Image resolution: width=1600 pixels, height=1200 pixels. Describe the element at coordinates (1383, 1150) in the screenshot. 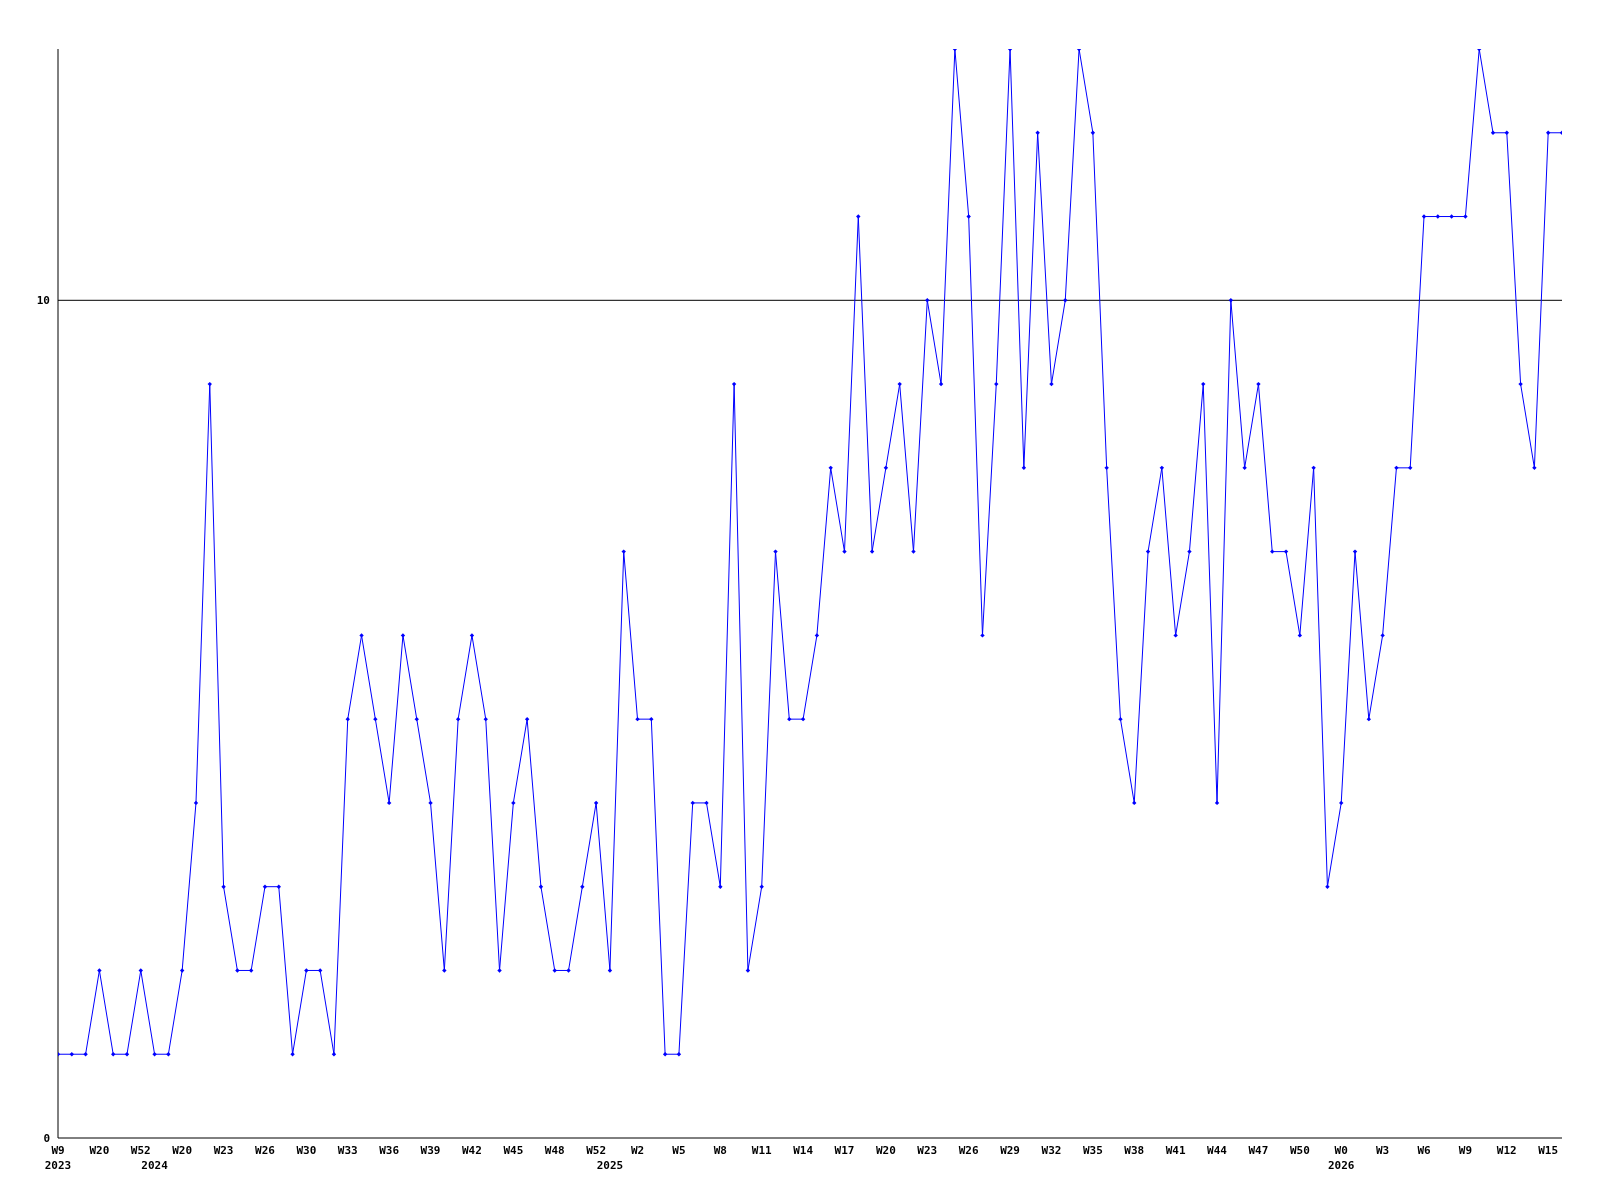

I see `x-tick-label: W3` at that location.